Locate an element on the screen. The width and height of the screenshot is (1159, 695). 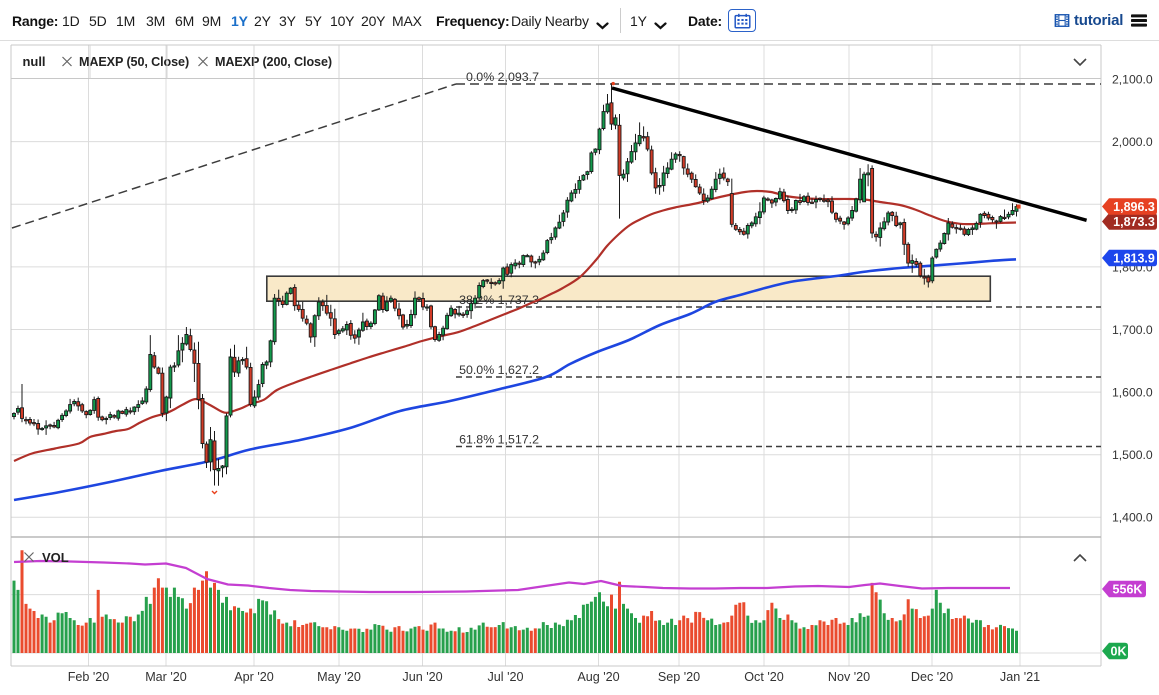
svg-text: Nov '20 is located at coordinates (849, 677).